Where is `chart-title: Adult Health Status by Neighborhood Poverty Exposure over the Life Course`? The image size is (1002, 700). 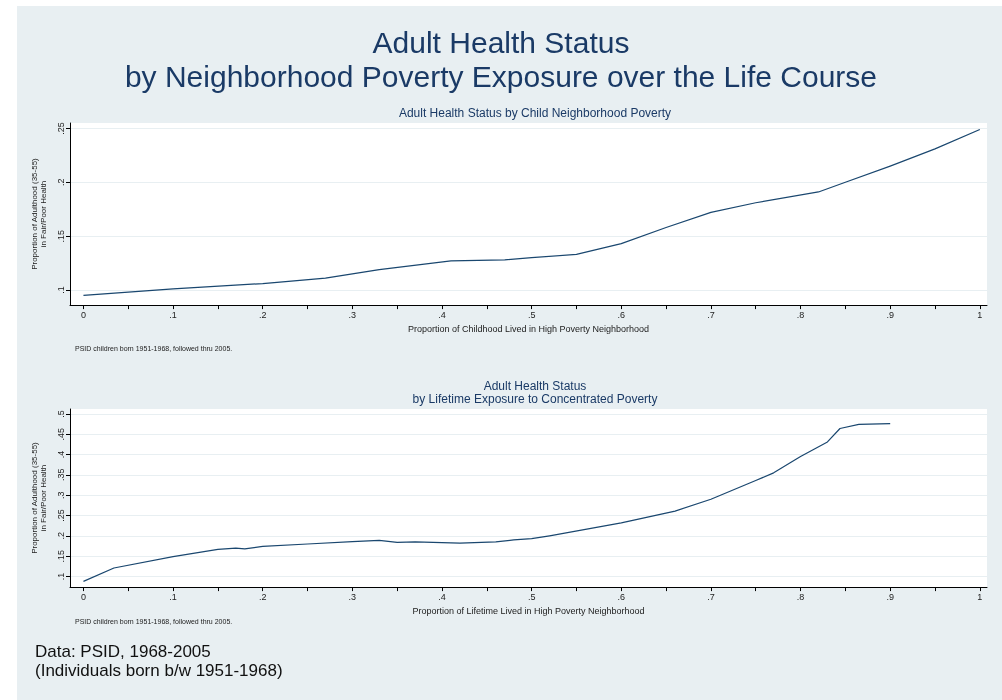
chart-title: Adult Health Status by Neighborhood Poverty Exposure over the Life Course is located at coordinates (501, 60).